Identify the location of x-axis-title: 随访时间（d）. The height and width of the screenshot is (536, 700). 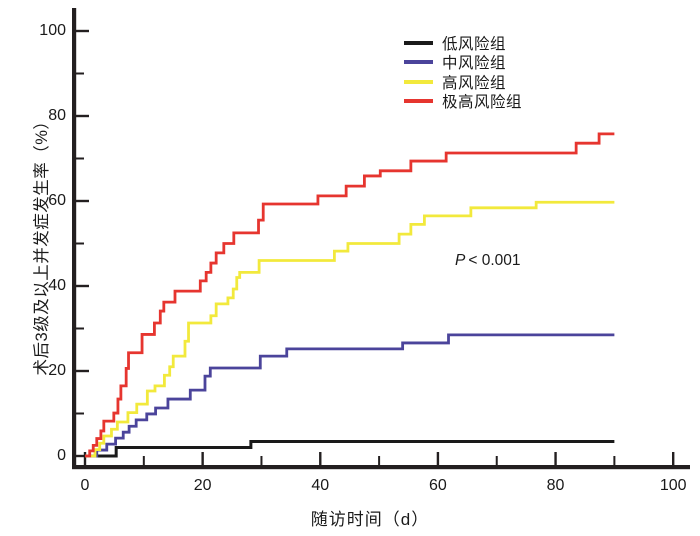
(370, 519).